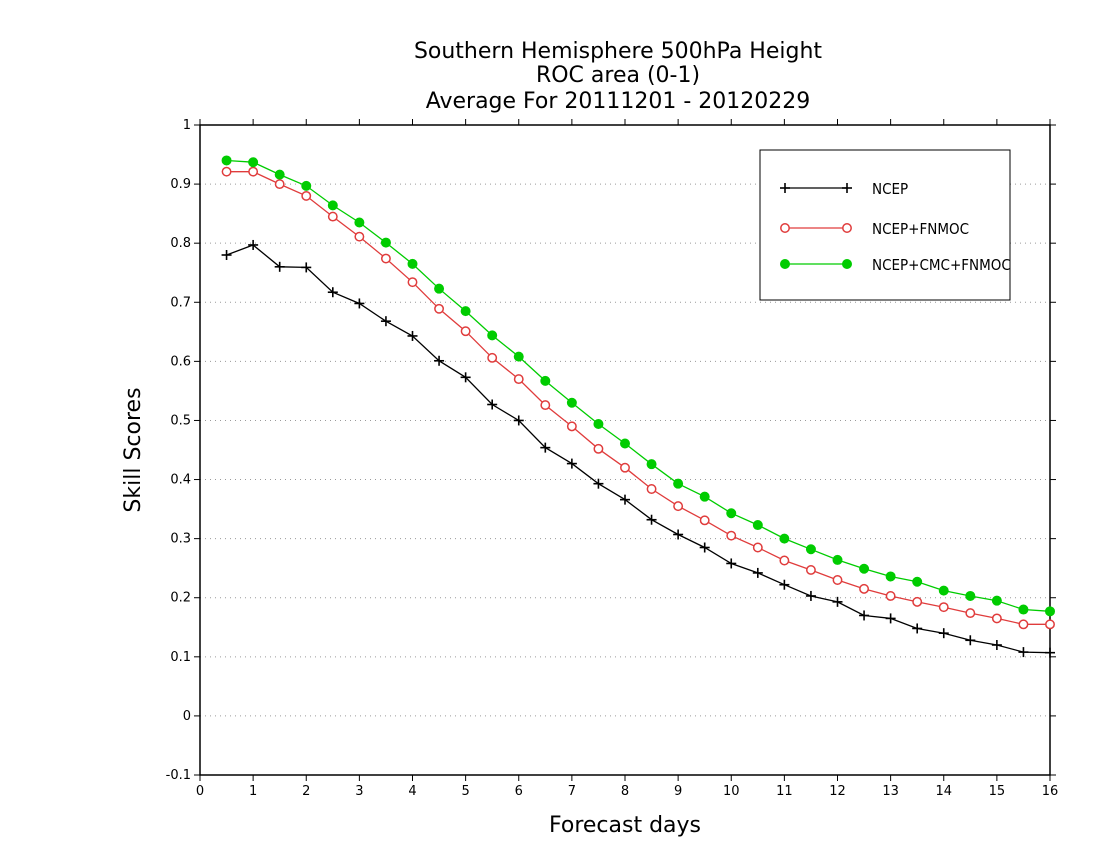  What do you see at coordinates (618, 75) in the screenshot?
I see `chart-title-line-2: ROC area (0-1)` at bounding box center [618, 75].